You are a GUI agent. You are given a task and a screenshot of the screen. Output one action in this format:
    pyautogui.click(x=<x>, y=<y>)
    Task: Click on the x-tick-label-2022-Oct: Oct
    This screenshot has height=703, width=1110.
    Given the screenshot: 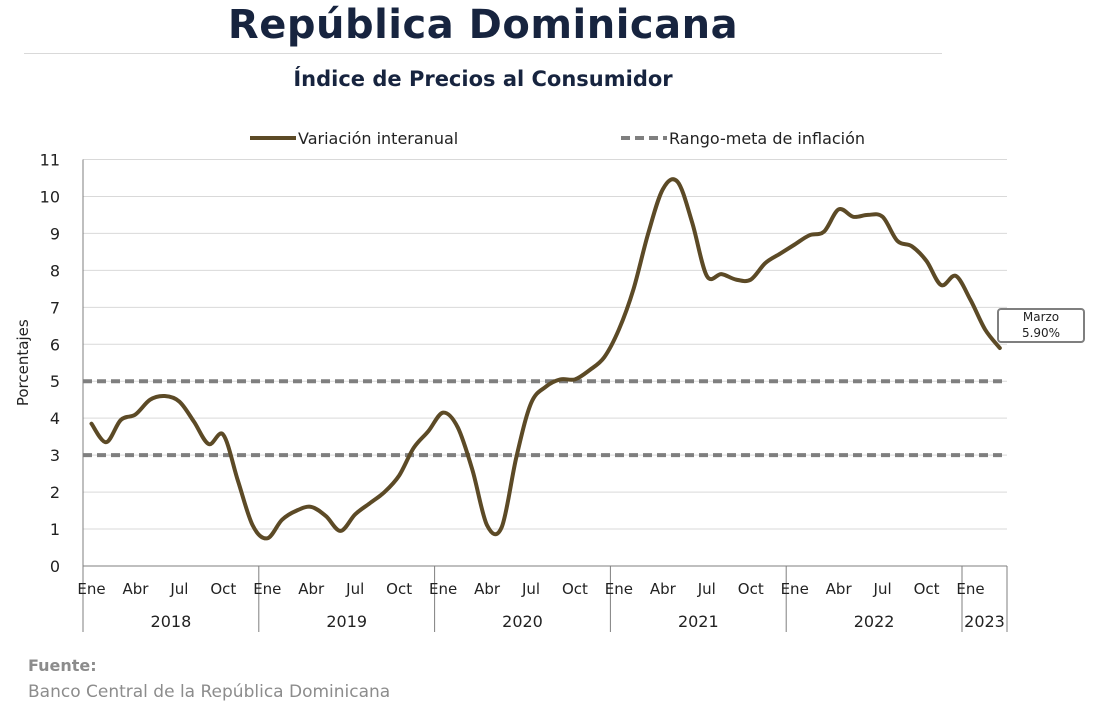 What is the action you would take?
    pyautogui.click(x=927, y=589)
    